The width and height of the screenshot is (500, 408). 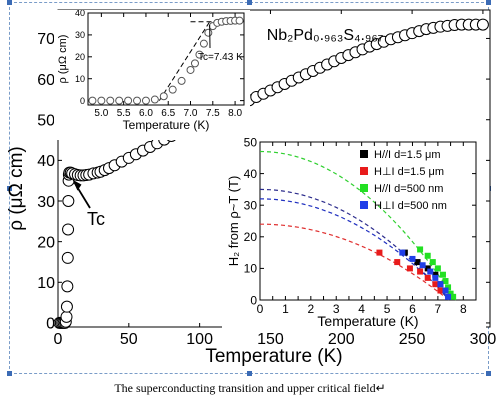 What do you see at coordinates (249, 2) in the screenshot?
I see `resize-handle-top-middle` at bounding box center [249, 2].